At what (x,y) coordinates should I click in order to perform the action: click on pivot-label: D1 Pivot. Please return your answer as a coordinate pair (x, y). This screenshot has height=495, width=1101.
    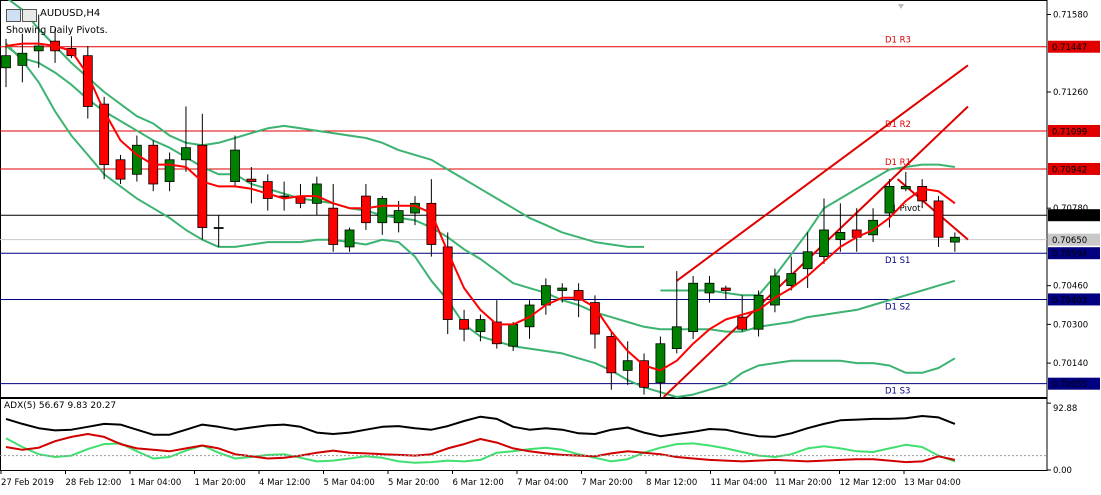
    Looking at the image, I should click on (903, 209).